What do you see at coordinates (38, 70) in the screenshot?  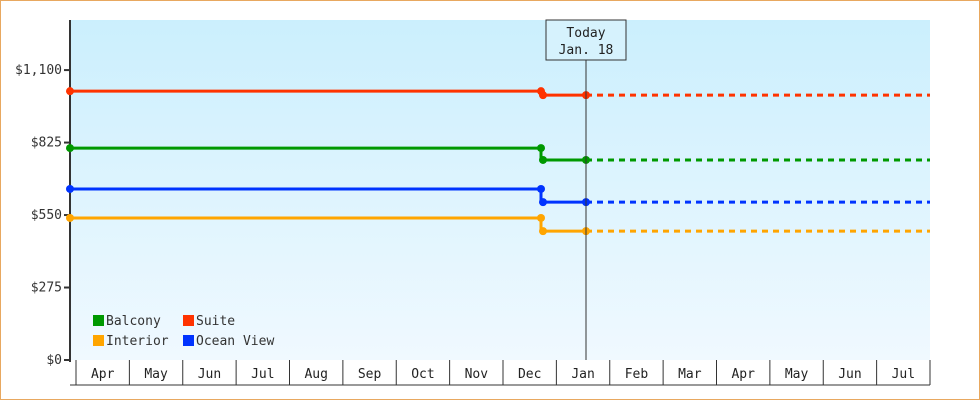 I see `y-tick-label: $1,100` at bounding box center [38, 70].